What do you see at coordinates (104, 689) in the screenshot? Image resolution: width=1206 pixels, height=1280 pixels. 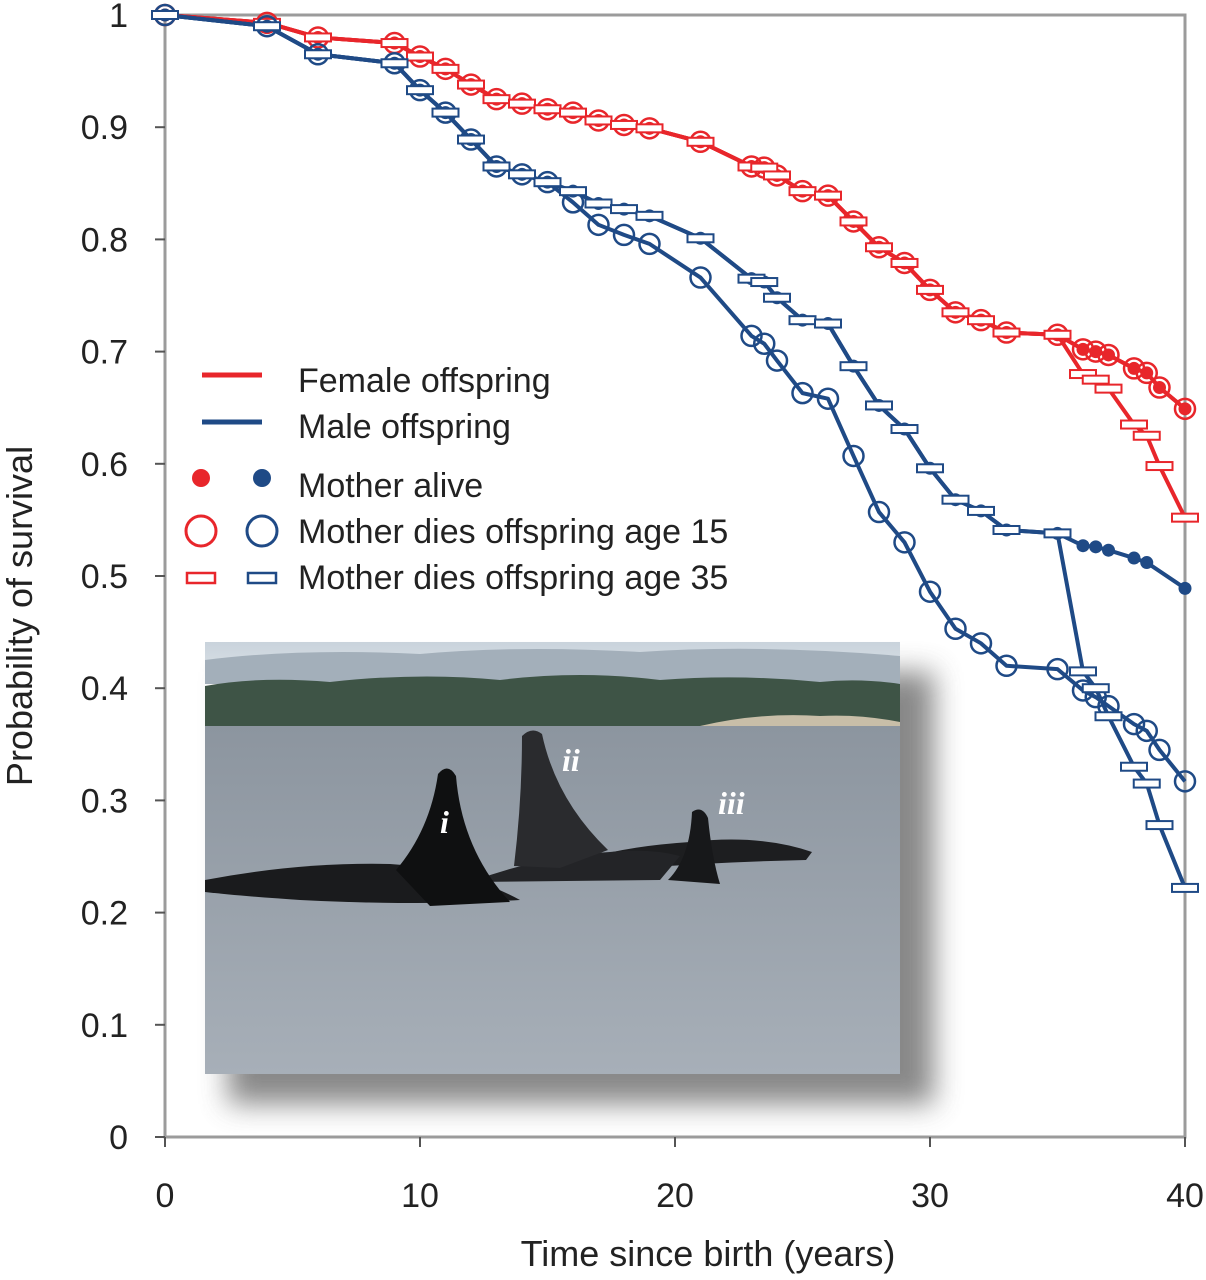 I see `y-tick-label: 0.4` at bounding box center [104, 689].